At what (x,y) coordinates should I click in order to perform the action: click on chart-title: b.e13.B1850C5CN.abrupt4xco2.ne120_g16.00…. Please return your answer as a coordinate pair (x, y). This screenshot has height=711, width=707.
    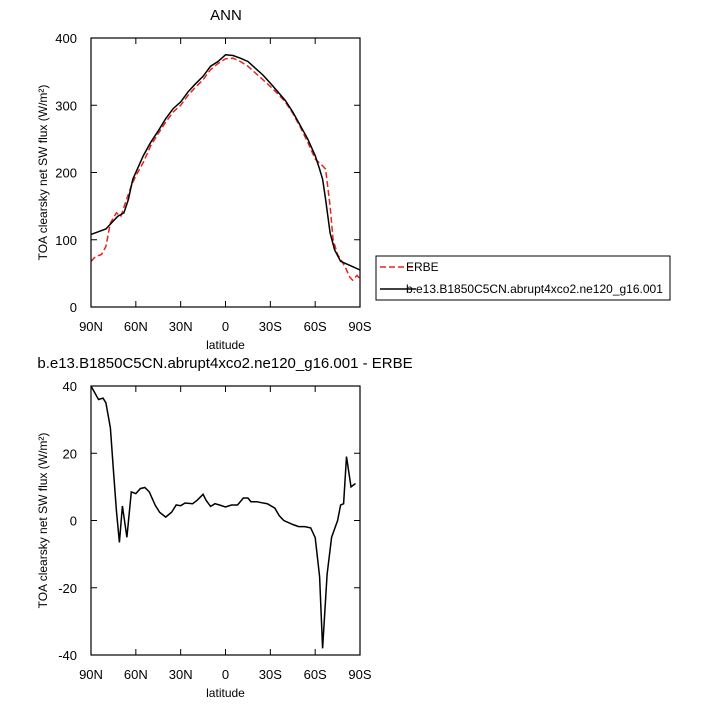
    Looking at the image, I should click on (224, 363).